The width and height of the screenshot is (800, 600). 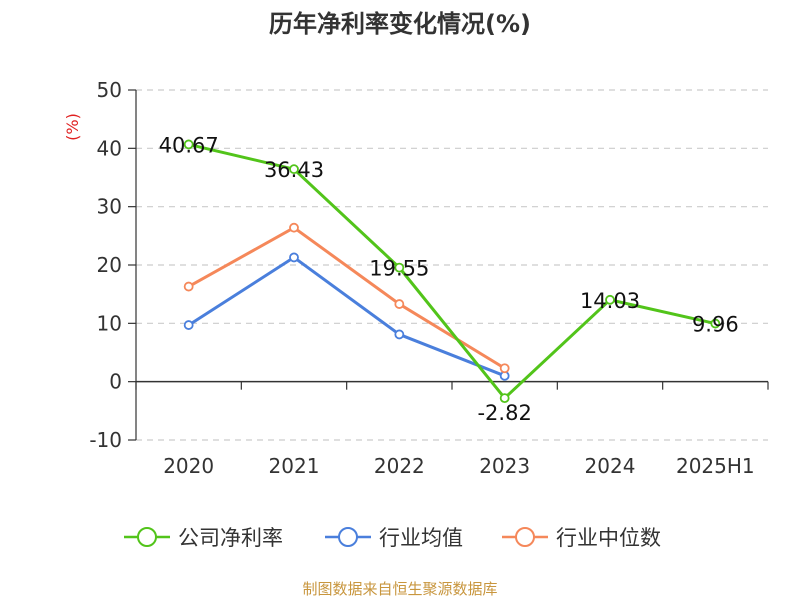 What do you see at coordinates (400, 24) in the screenshot?
I see `chart-title: 历年净利率变化情况(%)` at bounding box center [400, 24].